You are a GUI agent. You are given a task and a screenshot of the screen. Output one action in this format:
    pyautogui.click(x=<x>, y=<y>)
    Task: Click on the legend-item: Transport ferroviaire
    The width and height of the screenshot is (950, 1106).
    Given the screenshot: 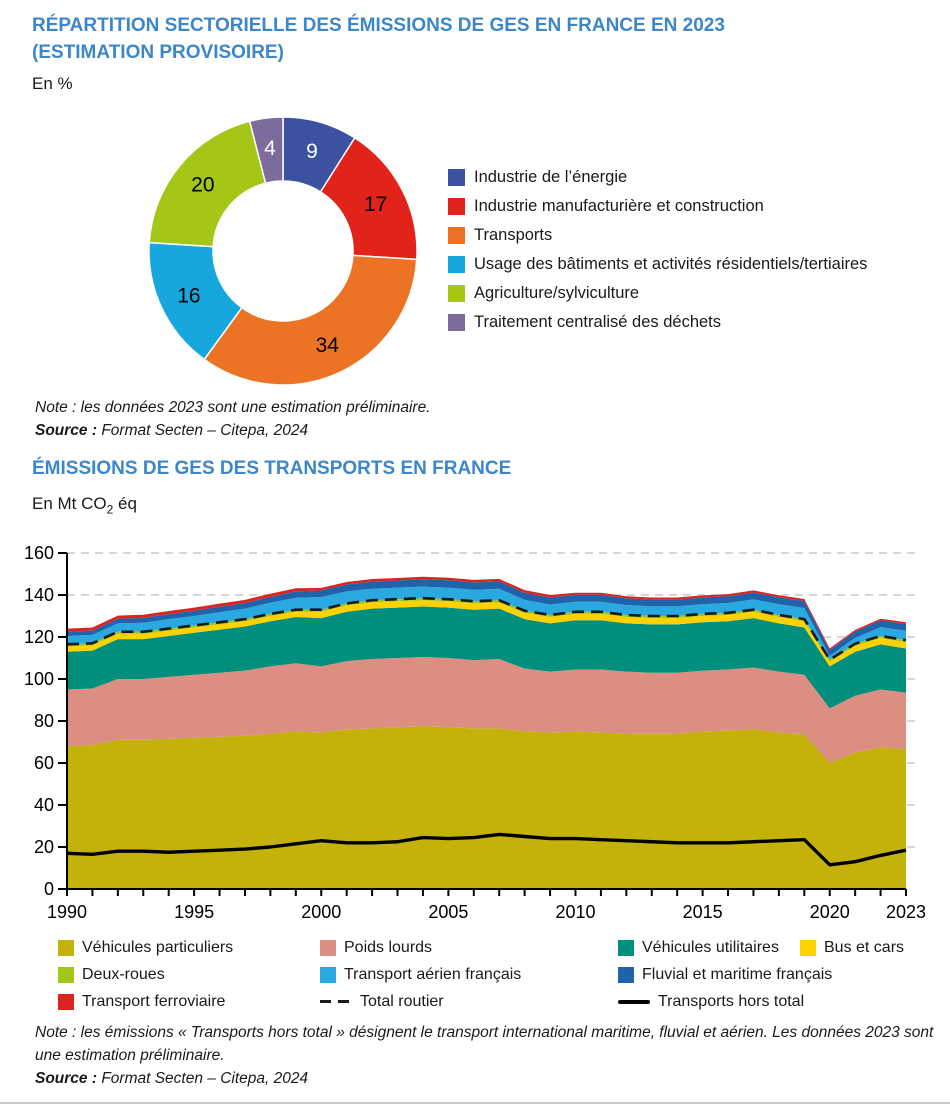 What is the action you would take?
    pyautogui.click(x=189, y=1002)
    